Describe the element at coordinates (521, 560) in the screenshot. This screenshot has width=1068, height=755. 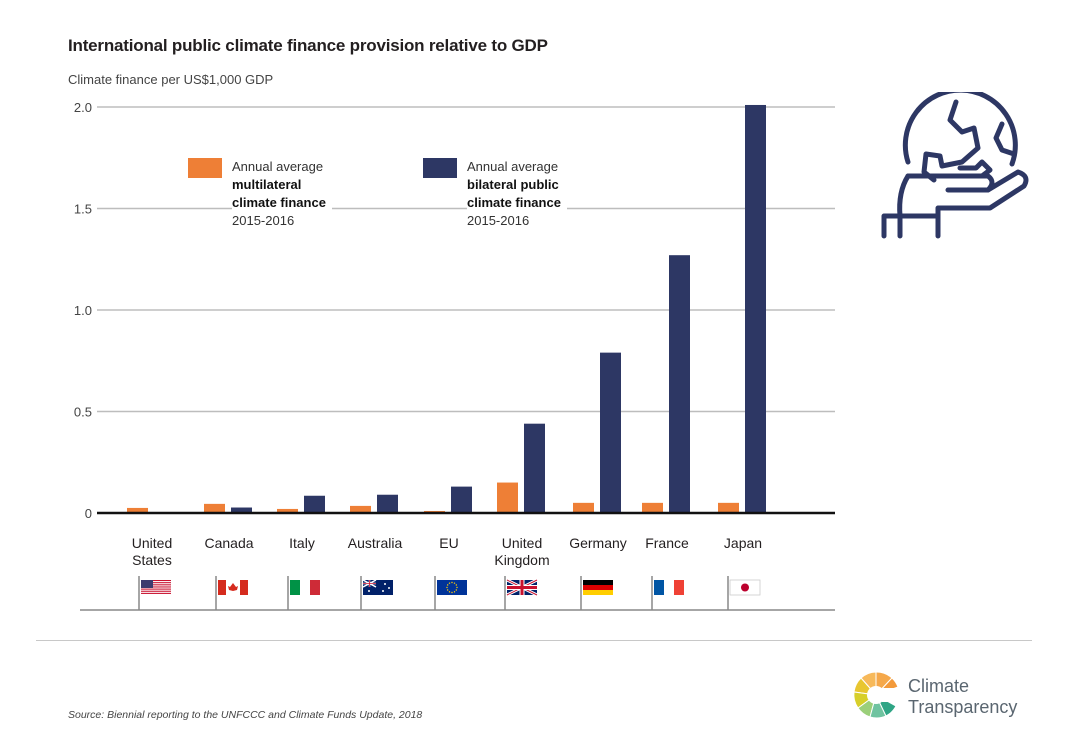
I see `x-tick-label: Kingdom` at that location.